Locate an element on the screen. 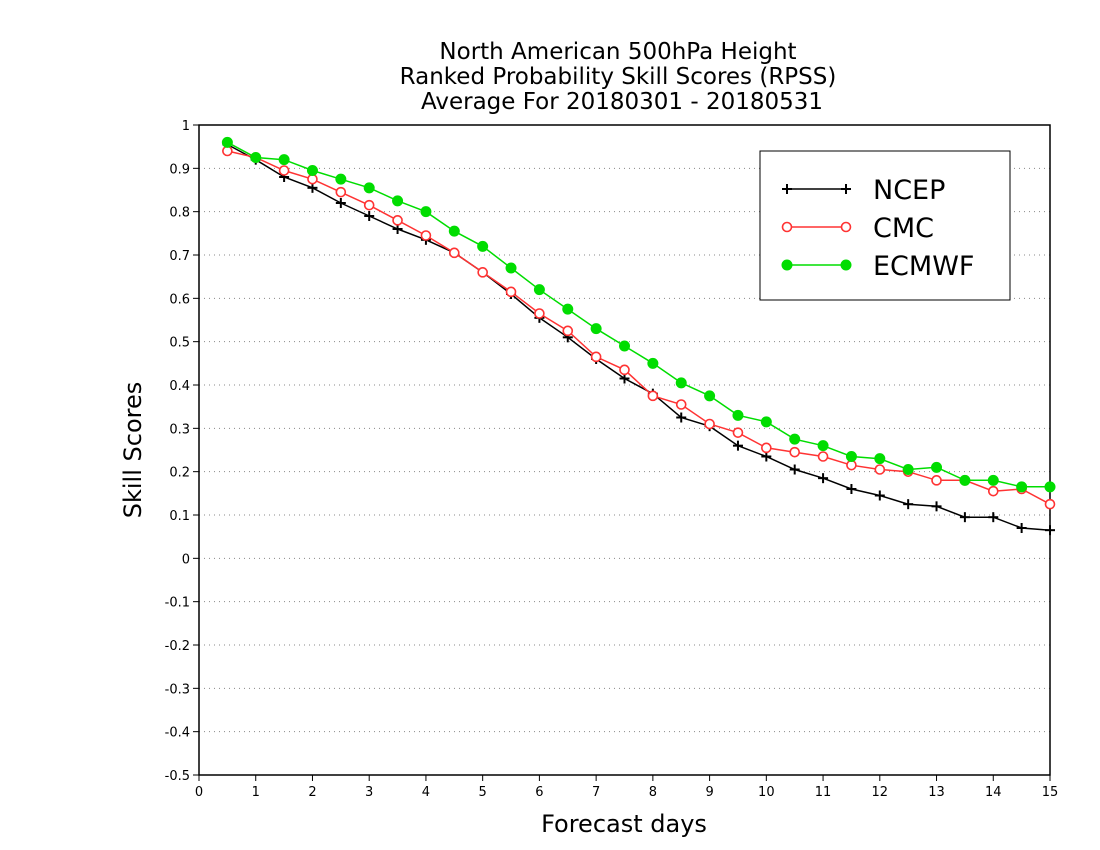 The image size is (1100, 850). y-tick-label: 0.9 is located at coordinates (179, 169).